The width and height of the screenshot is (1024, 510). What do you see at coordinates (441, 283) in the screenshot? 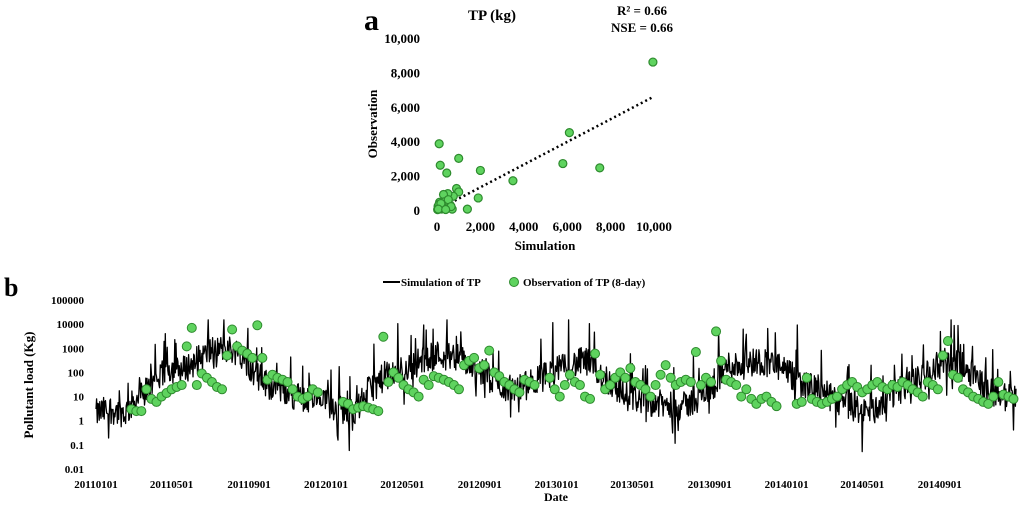
I see `legend-simulation-label: Simulation of TP` at bounding box center [441, 283].